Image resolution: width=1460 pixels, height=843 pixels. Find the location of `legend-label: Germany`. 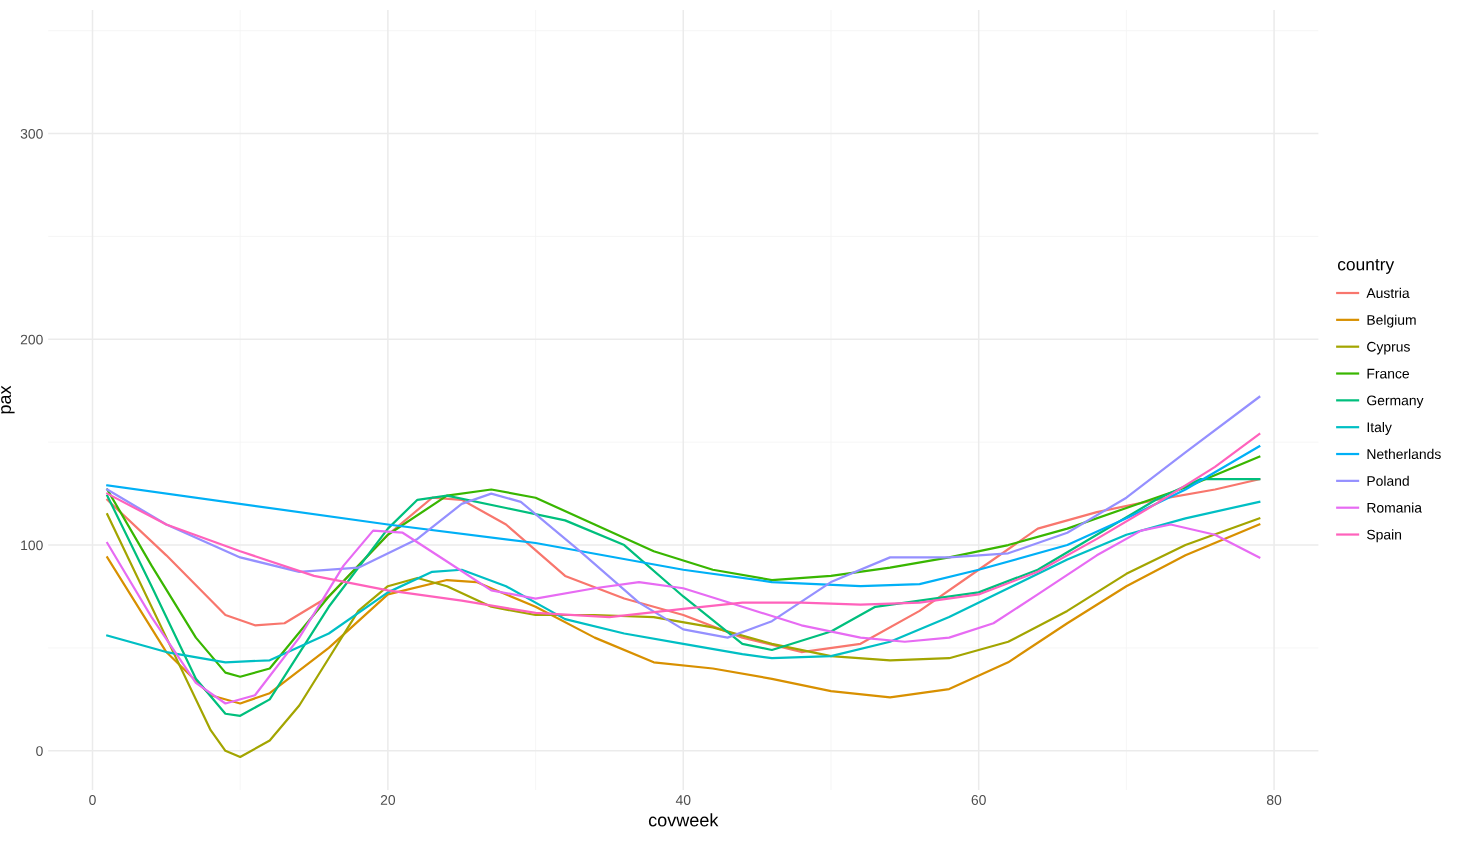

legend-label: Germany is located at coordinates (1395, 402).